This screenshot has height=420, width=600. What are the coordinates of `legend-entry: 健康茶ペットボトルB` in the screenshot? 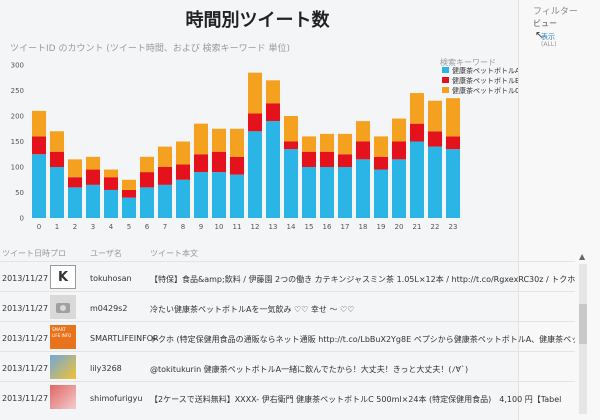 It's located at (486, 80).